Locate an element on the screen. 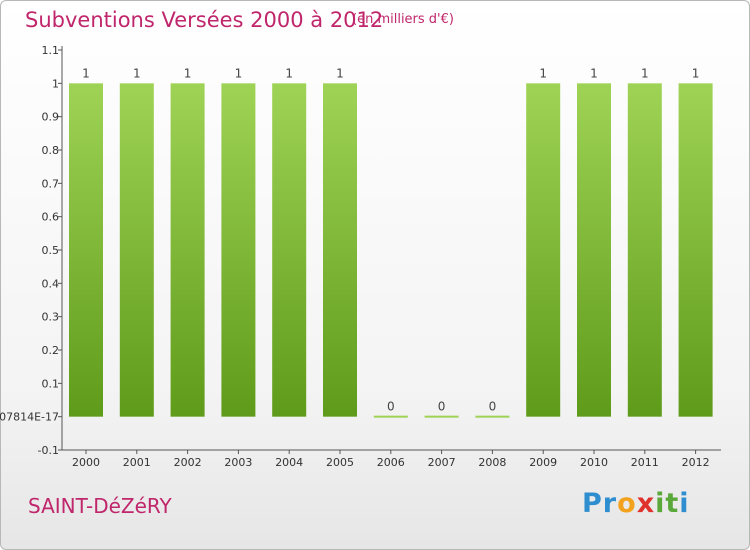  y-tick-label: 0.8 is located at coordinates (51, 150).